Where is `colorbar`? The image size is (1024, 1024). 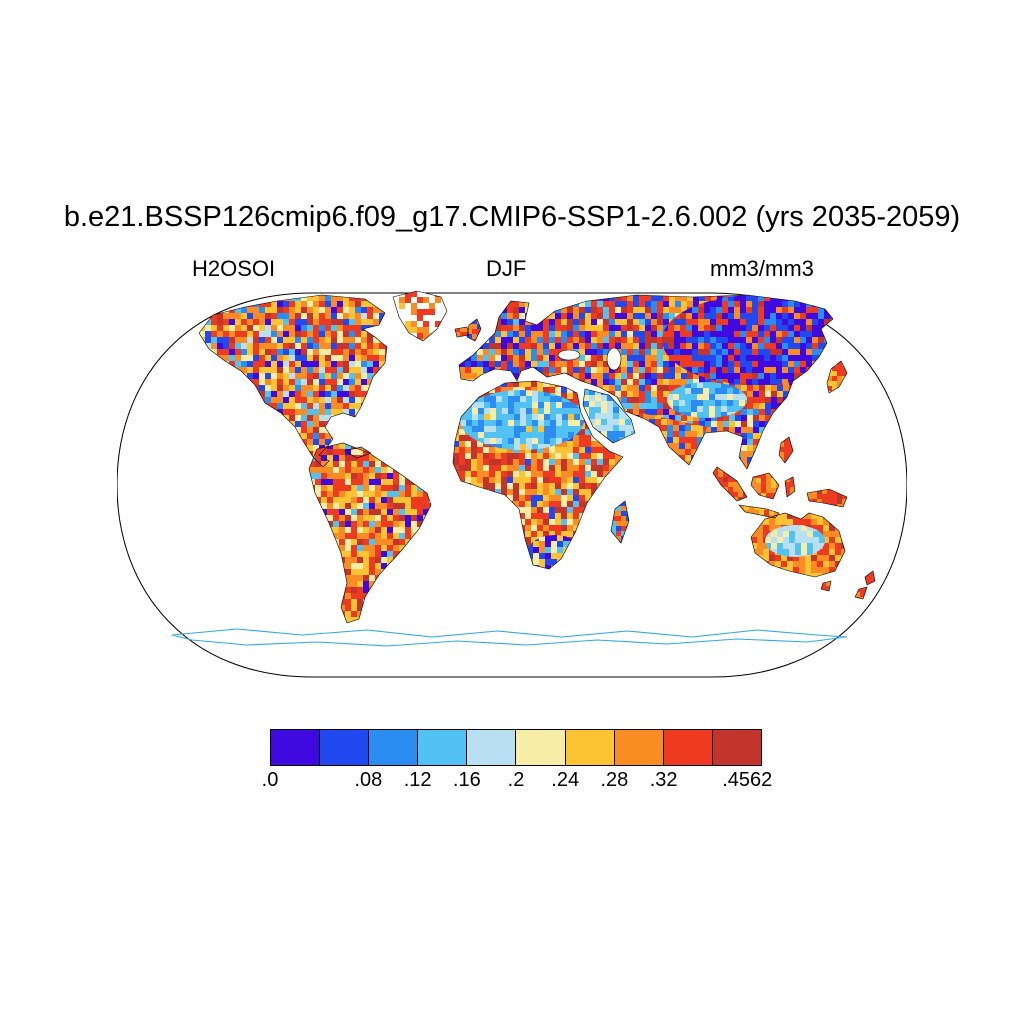
colorbar is located at coordinates (516, 747).